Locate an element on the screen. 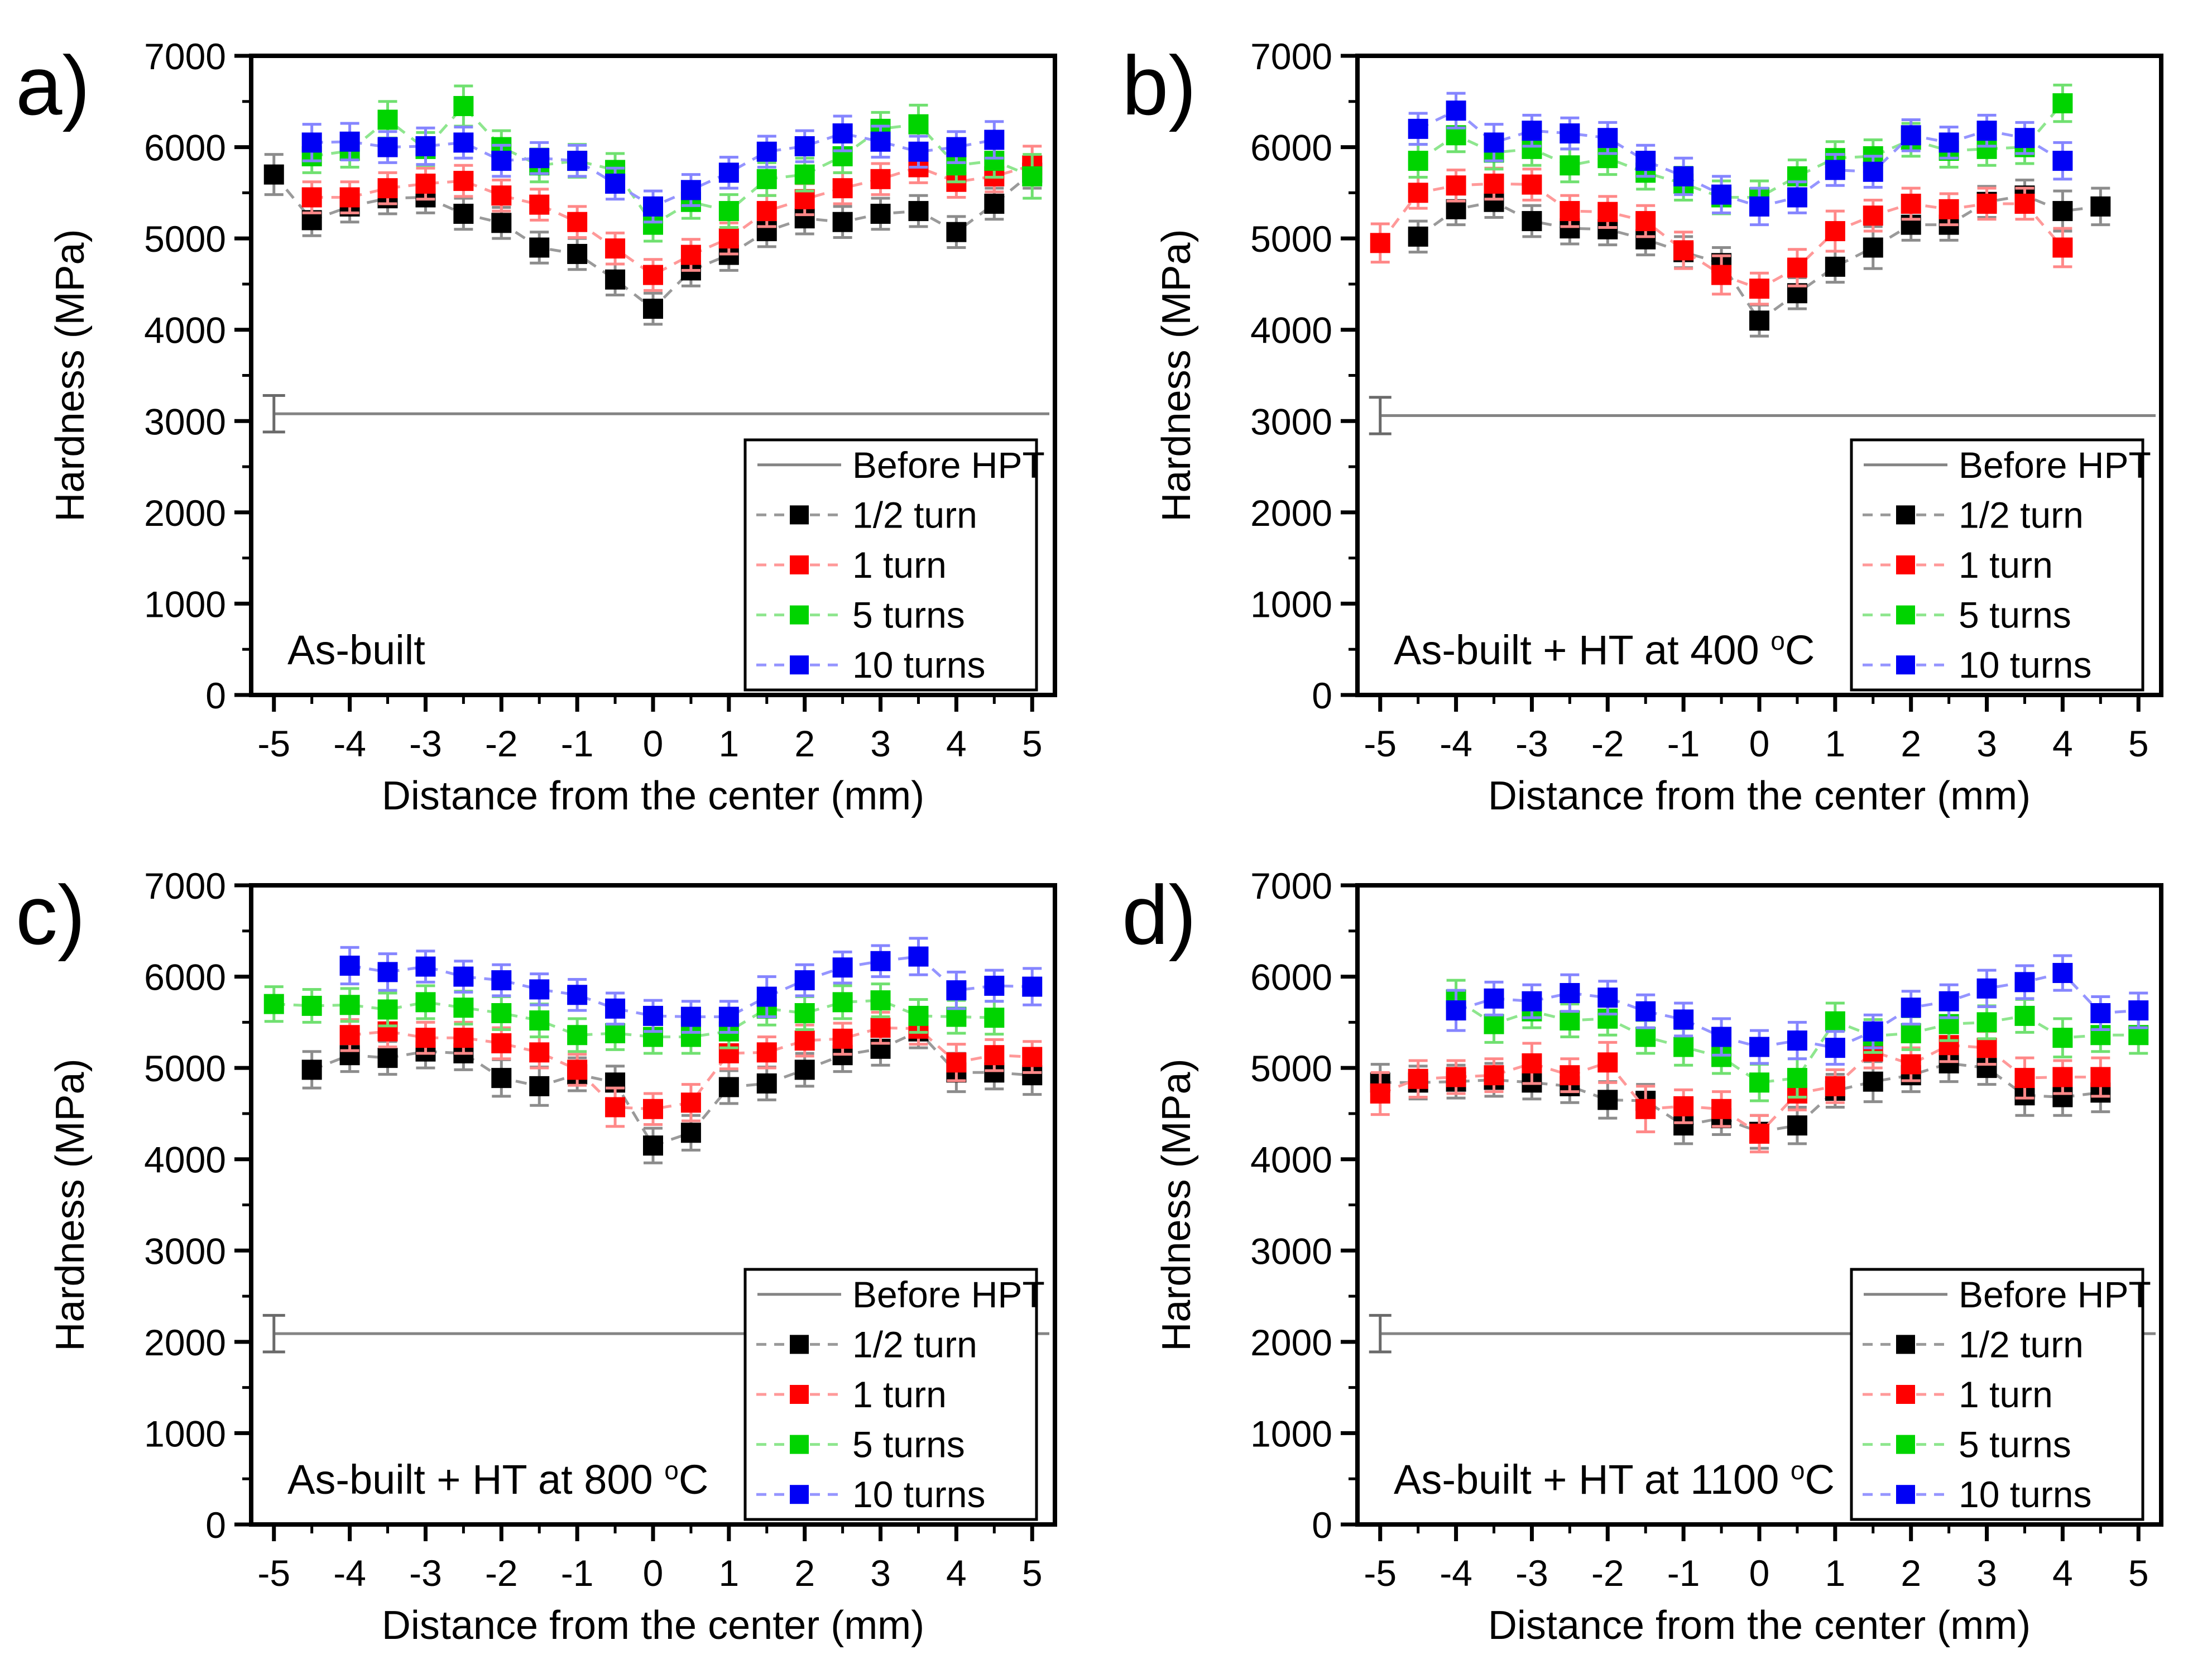 The image size is (2212, 1659). panel-letter: d) is located at coordinates (1159, 915).